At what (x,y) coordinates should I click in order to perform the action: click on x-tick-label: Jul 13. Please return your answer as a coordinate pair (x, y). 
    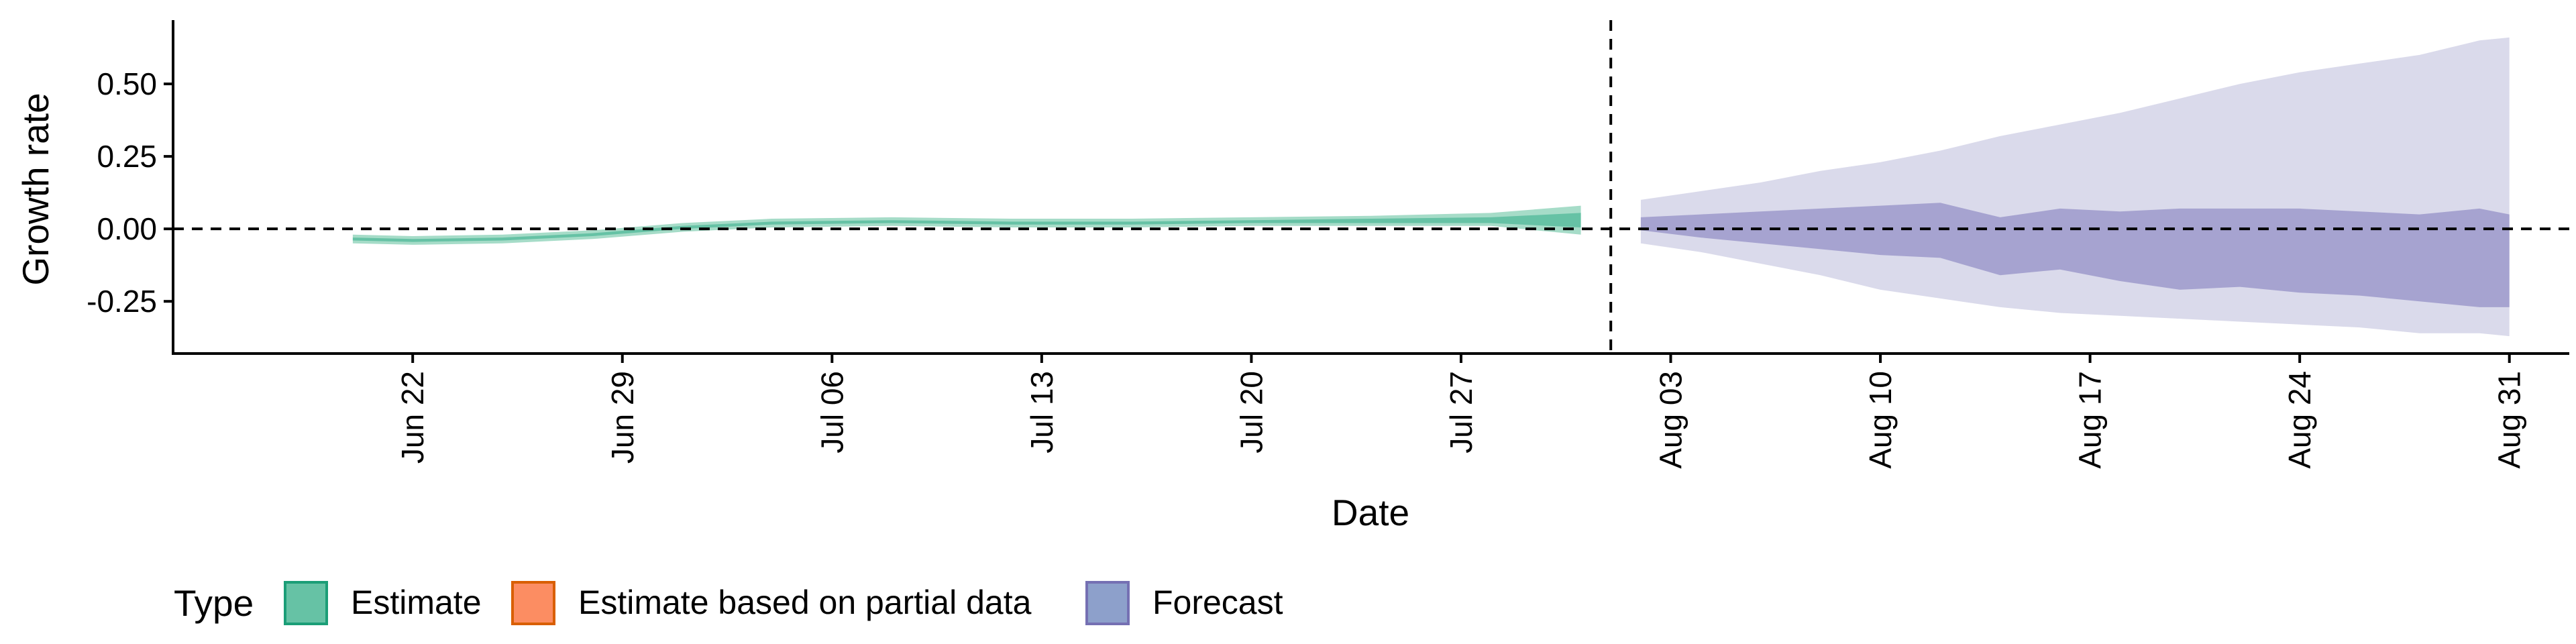
    Looking at the image, I should click on (1041, 412).